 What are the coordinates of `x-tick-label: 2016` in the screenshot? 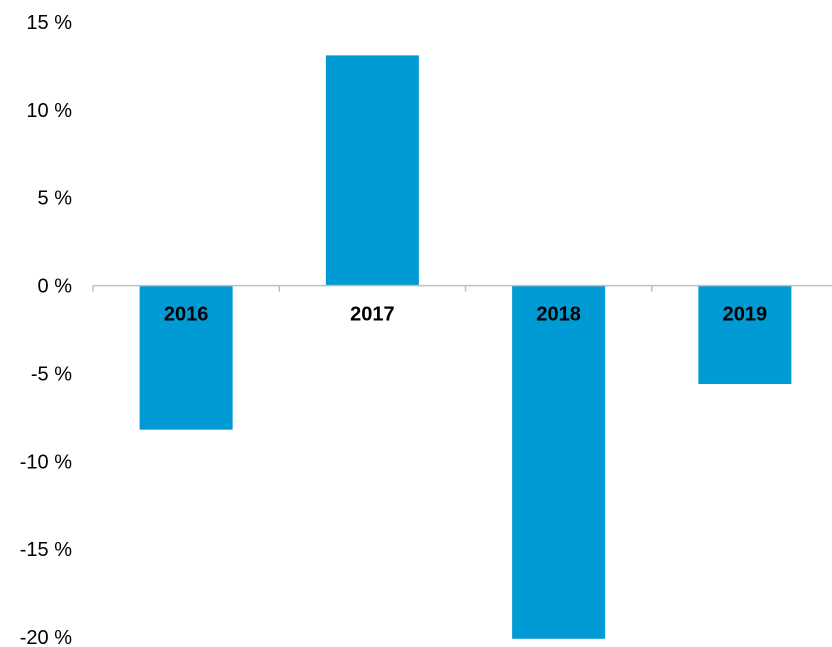 It's located at (186, 315).